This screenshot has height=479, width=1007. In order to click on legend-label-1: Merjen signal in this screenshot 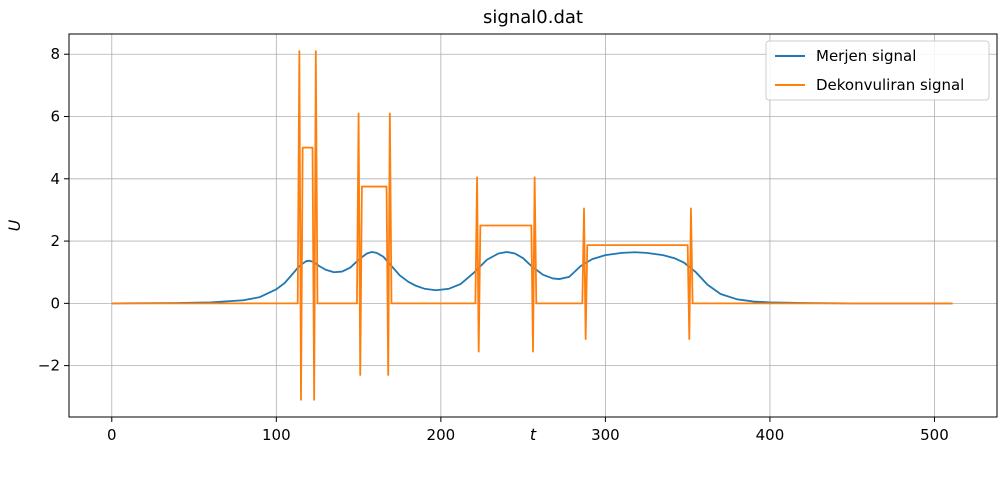, I will do `click(866, 56)`.